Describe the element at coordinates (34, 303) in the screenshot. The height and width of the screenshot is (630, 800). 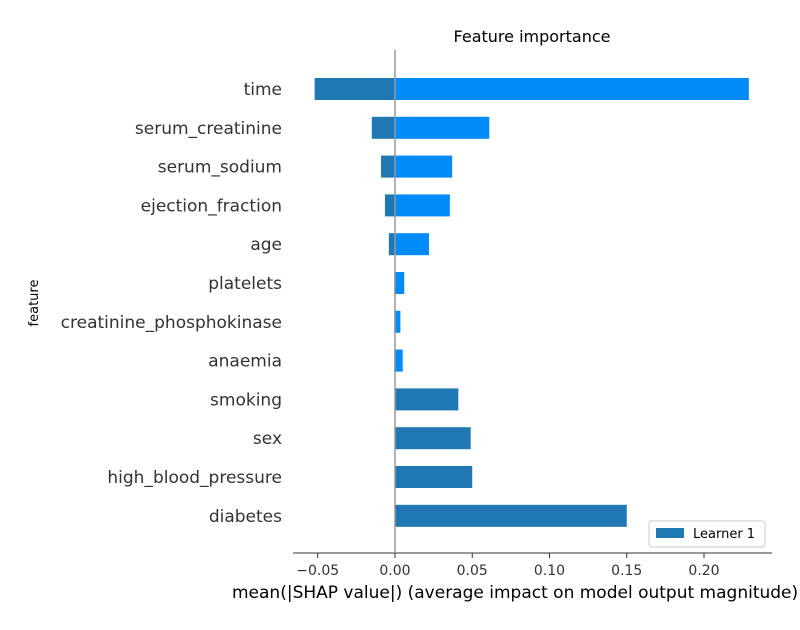
I see `y-axis-label: feature` at that location.